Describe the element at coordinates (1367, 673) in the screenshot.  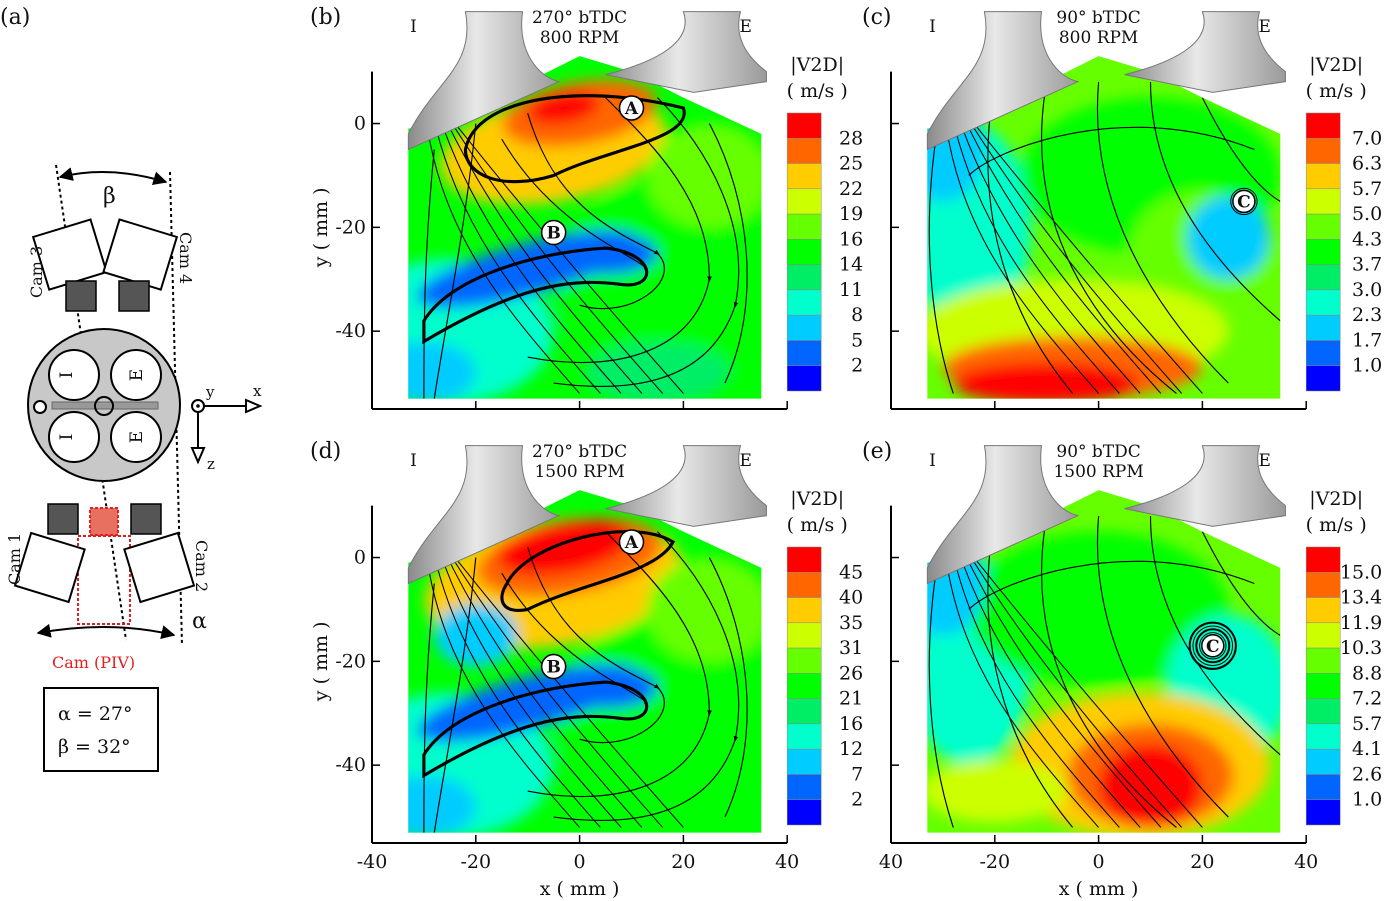
I see `colorbar-tick-label: 8.8` at that location.